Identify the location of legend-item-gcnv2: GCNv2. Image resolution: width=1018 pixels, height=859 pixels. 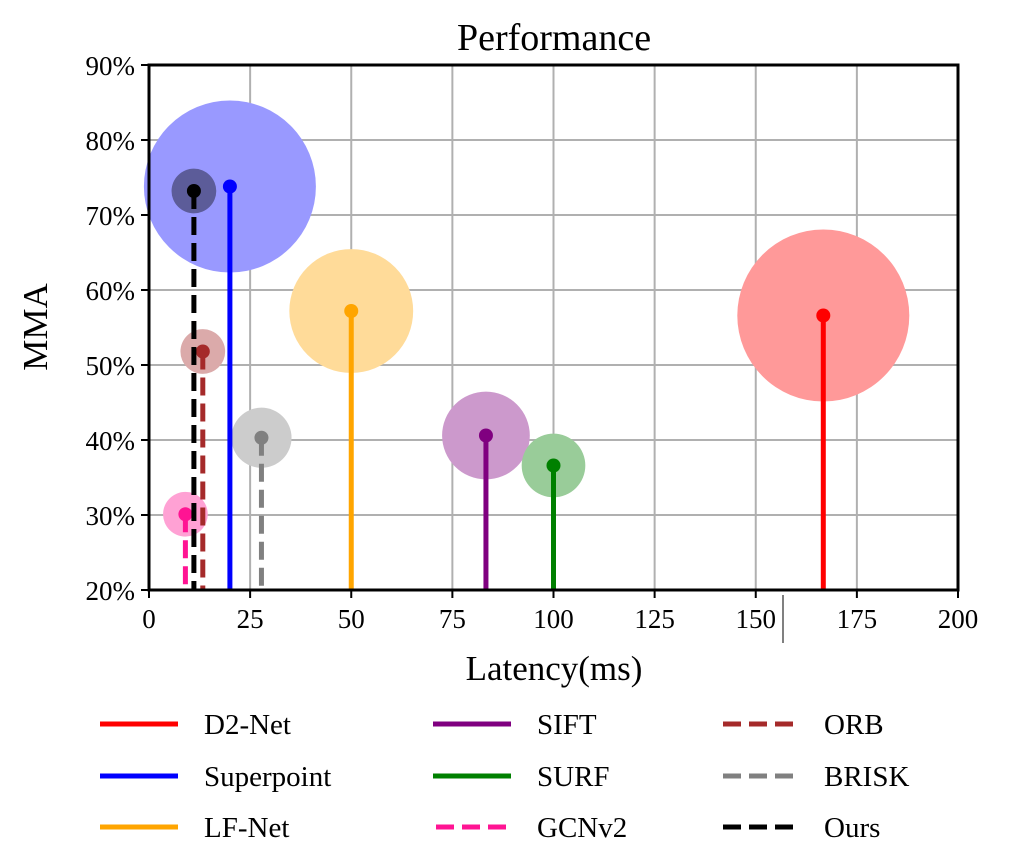
(531, 828).